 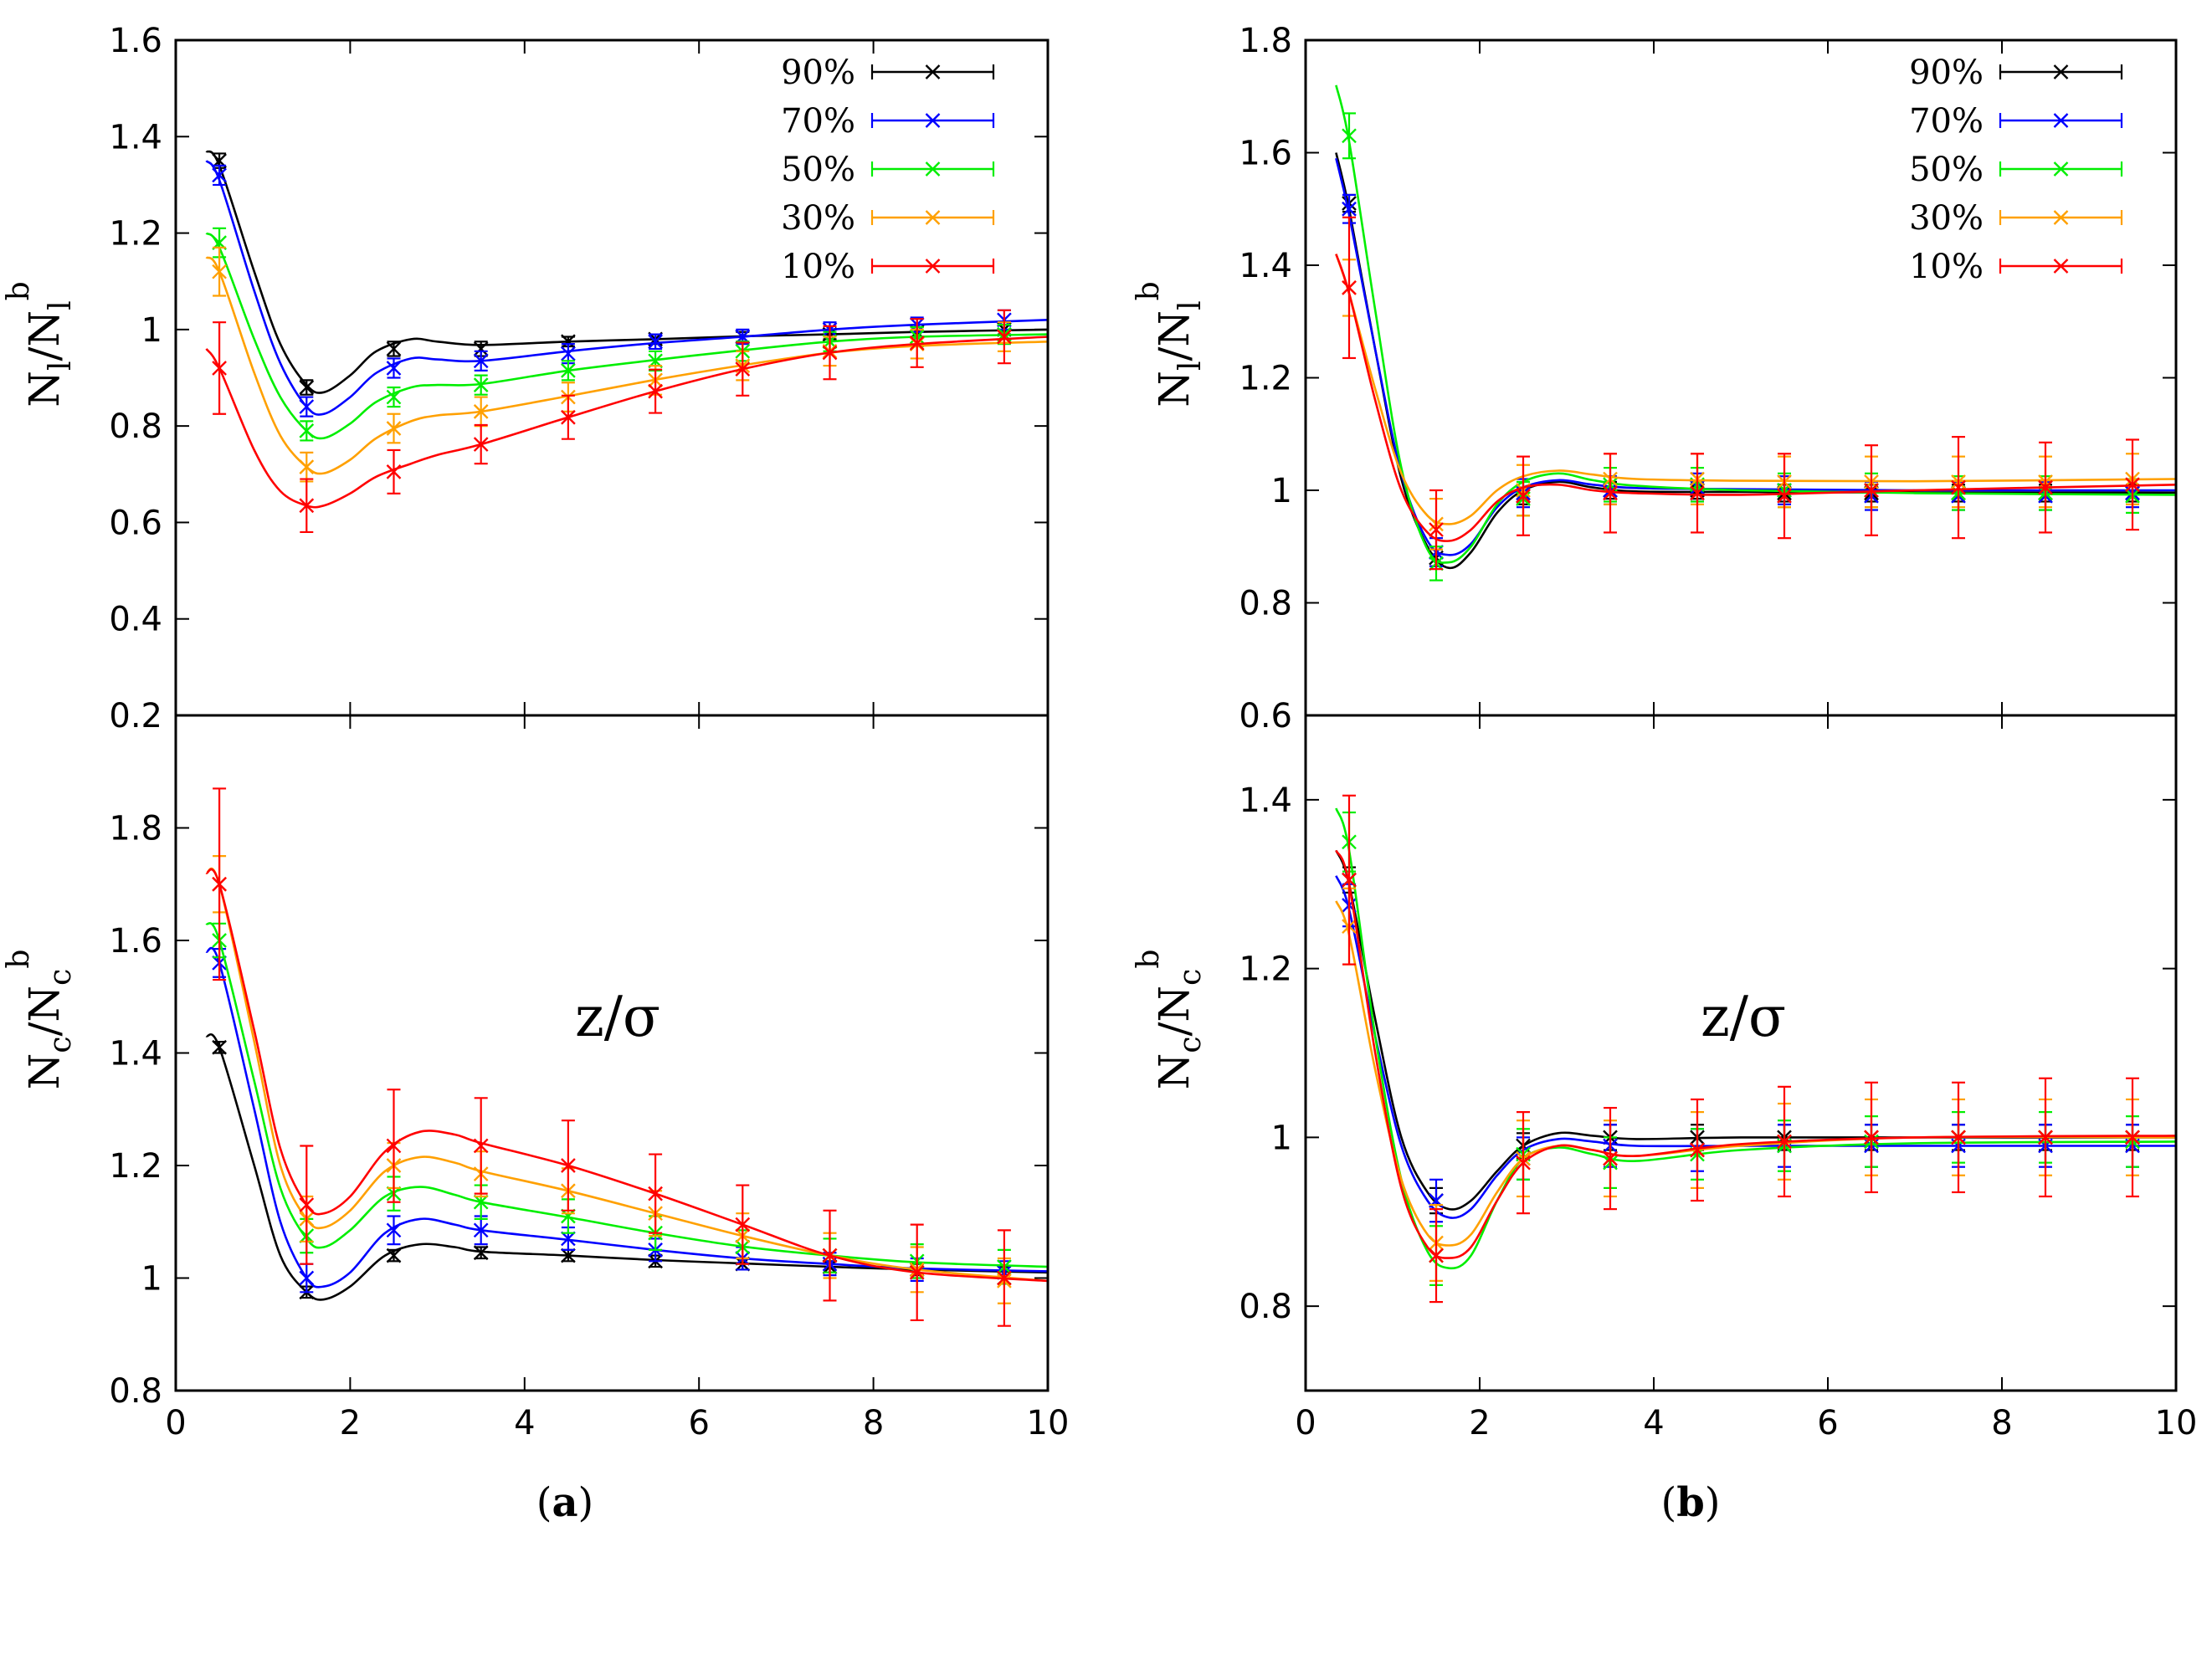 I want to click on a-bottom-ytick-label: 1.4, so click(x=135, y=1054).